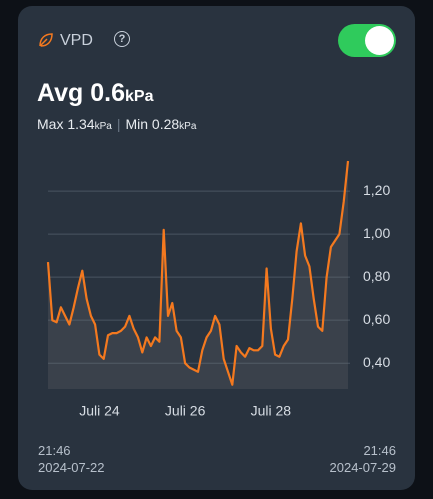 This screenshot has height=499, width=433. What do you see at coordinates (54, 450) in the screenshot?
I see `start-time: 21:46` at bounding box center [54, 450].